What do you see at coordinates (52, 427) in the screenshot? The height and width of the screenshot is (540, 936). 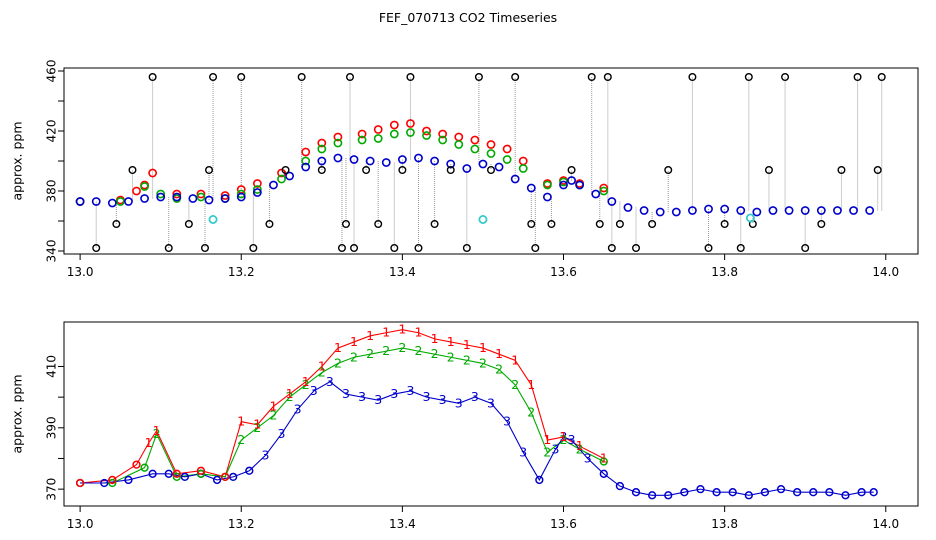 I see `y-tick-label: 390` at bounding box center [52, 427].